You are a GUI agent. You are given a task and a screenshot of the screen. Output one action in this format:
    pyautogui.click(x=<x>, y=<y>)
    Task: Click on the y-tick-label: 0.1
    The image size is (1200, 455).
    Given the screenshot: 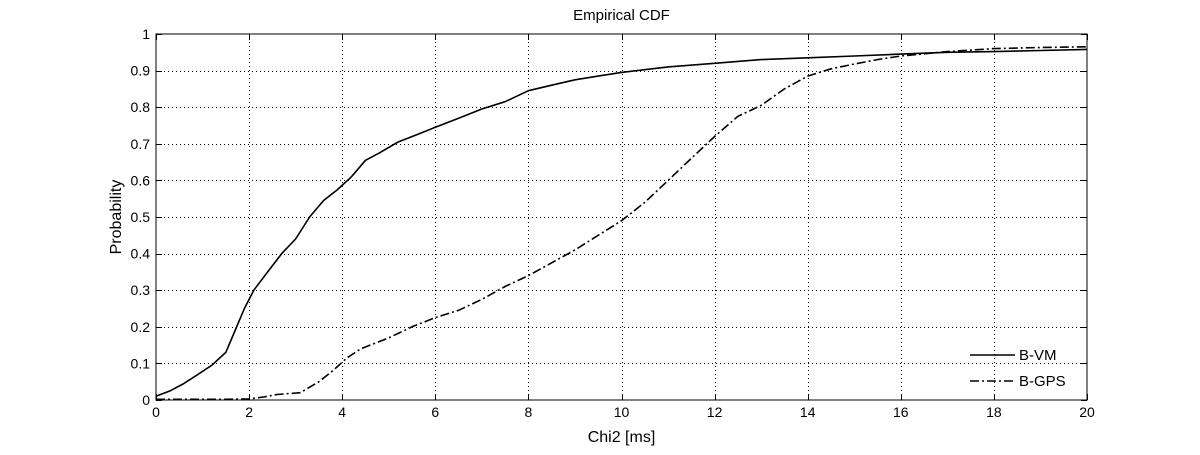 What is the action you would take?
    pyautogui.click(x=141, y=363)
    